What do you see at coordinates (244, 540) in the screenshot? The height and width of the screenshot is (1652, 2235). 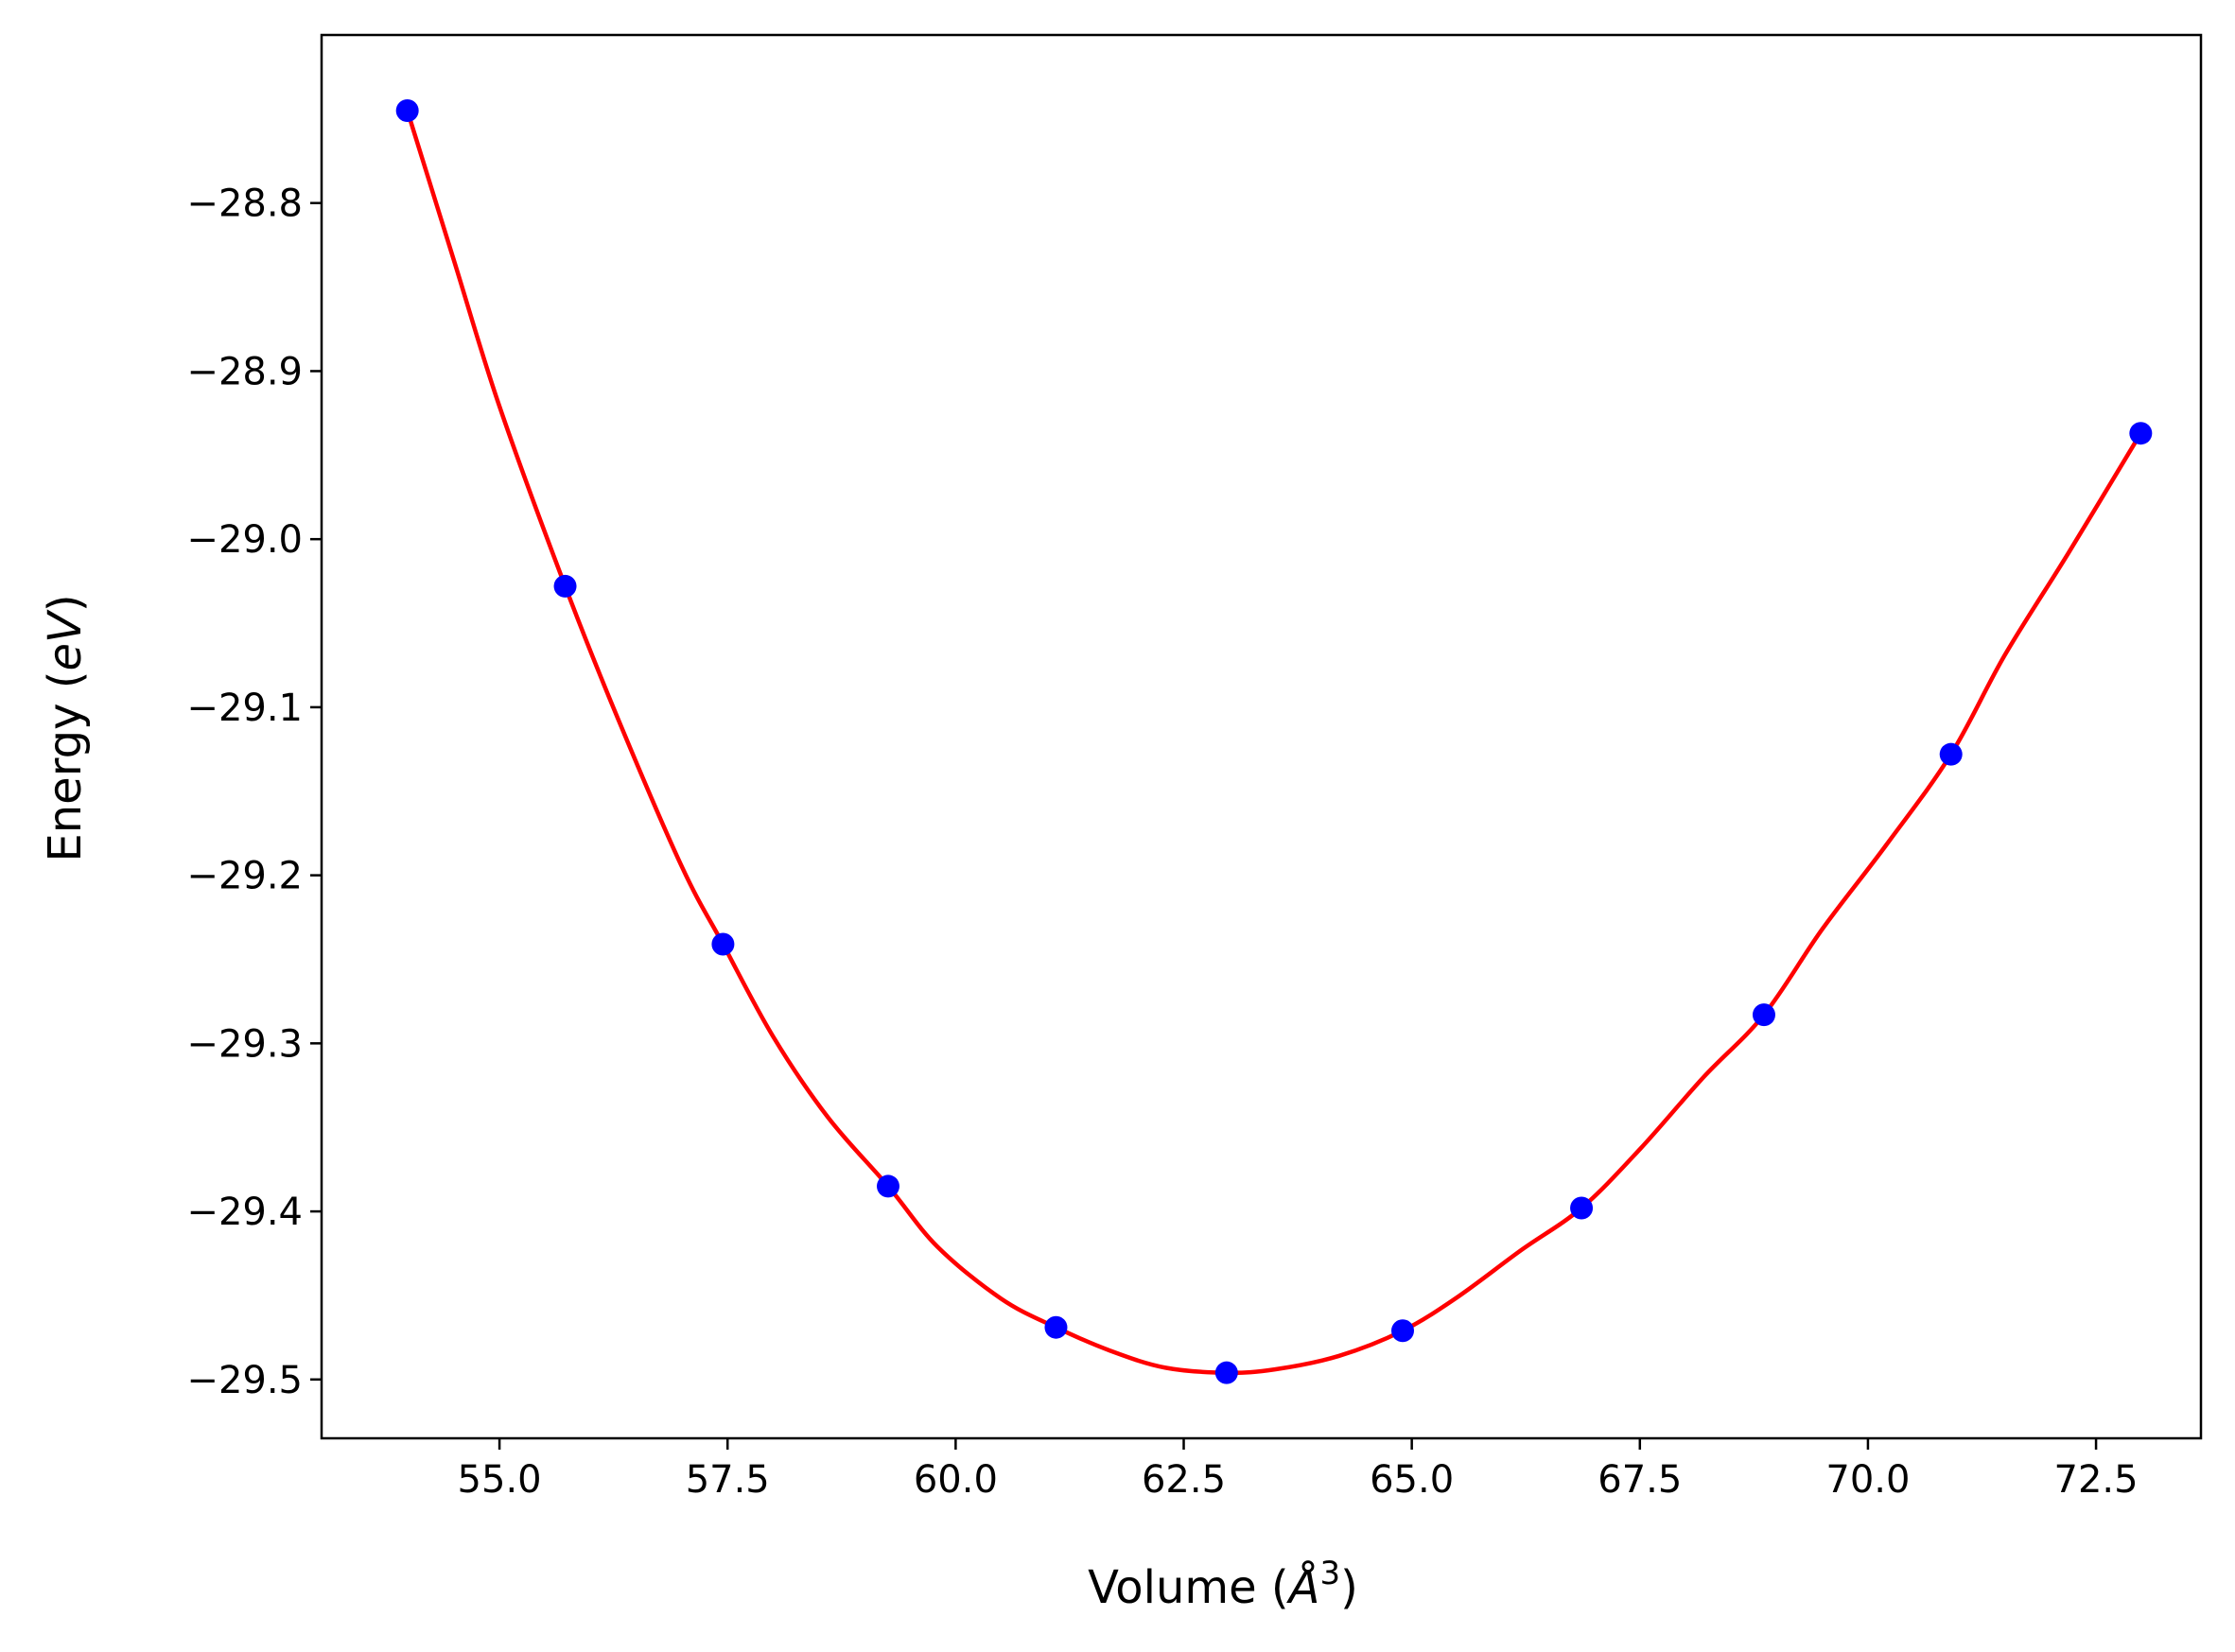 I see `y-tick-label: −29.0` at bounding box center [244, 540].